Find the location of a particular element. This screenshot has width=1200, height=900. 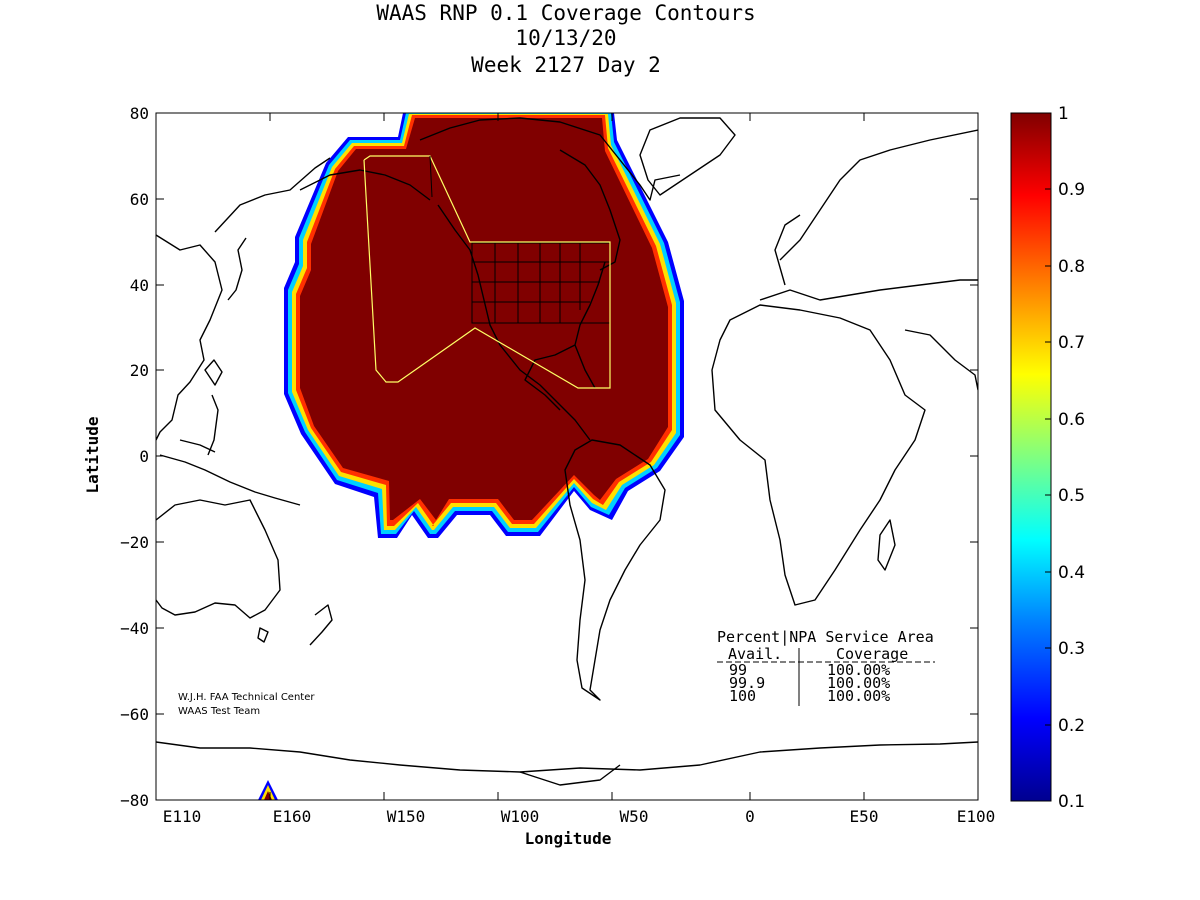

y-tick-label: −80 is located at coordinates (134, 800).